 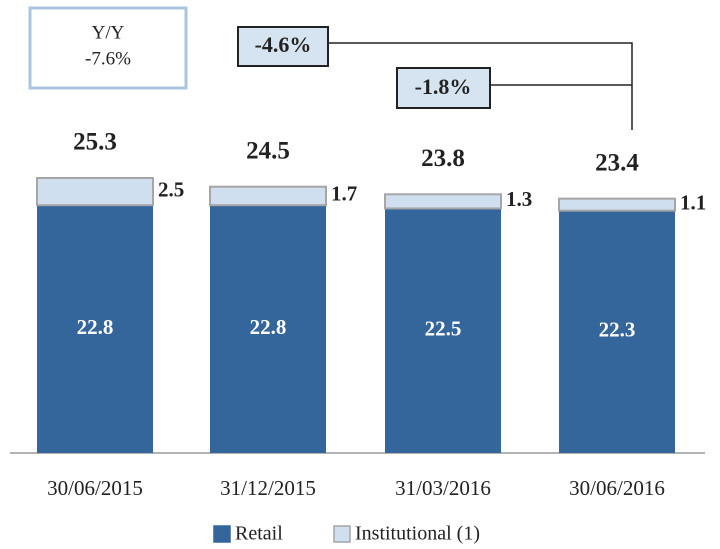 What do you see at coordinates (268, 488) in the screenshot?
I see `x-tick-label: 31/12/2015` at bounding box center [268, 488].